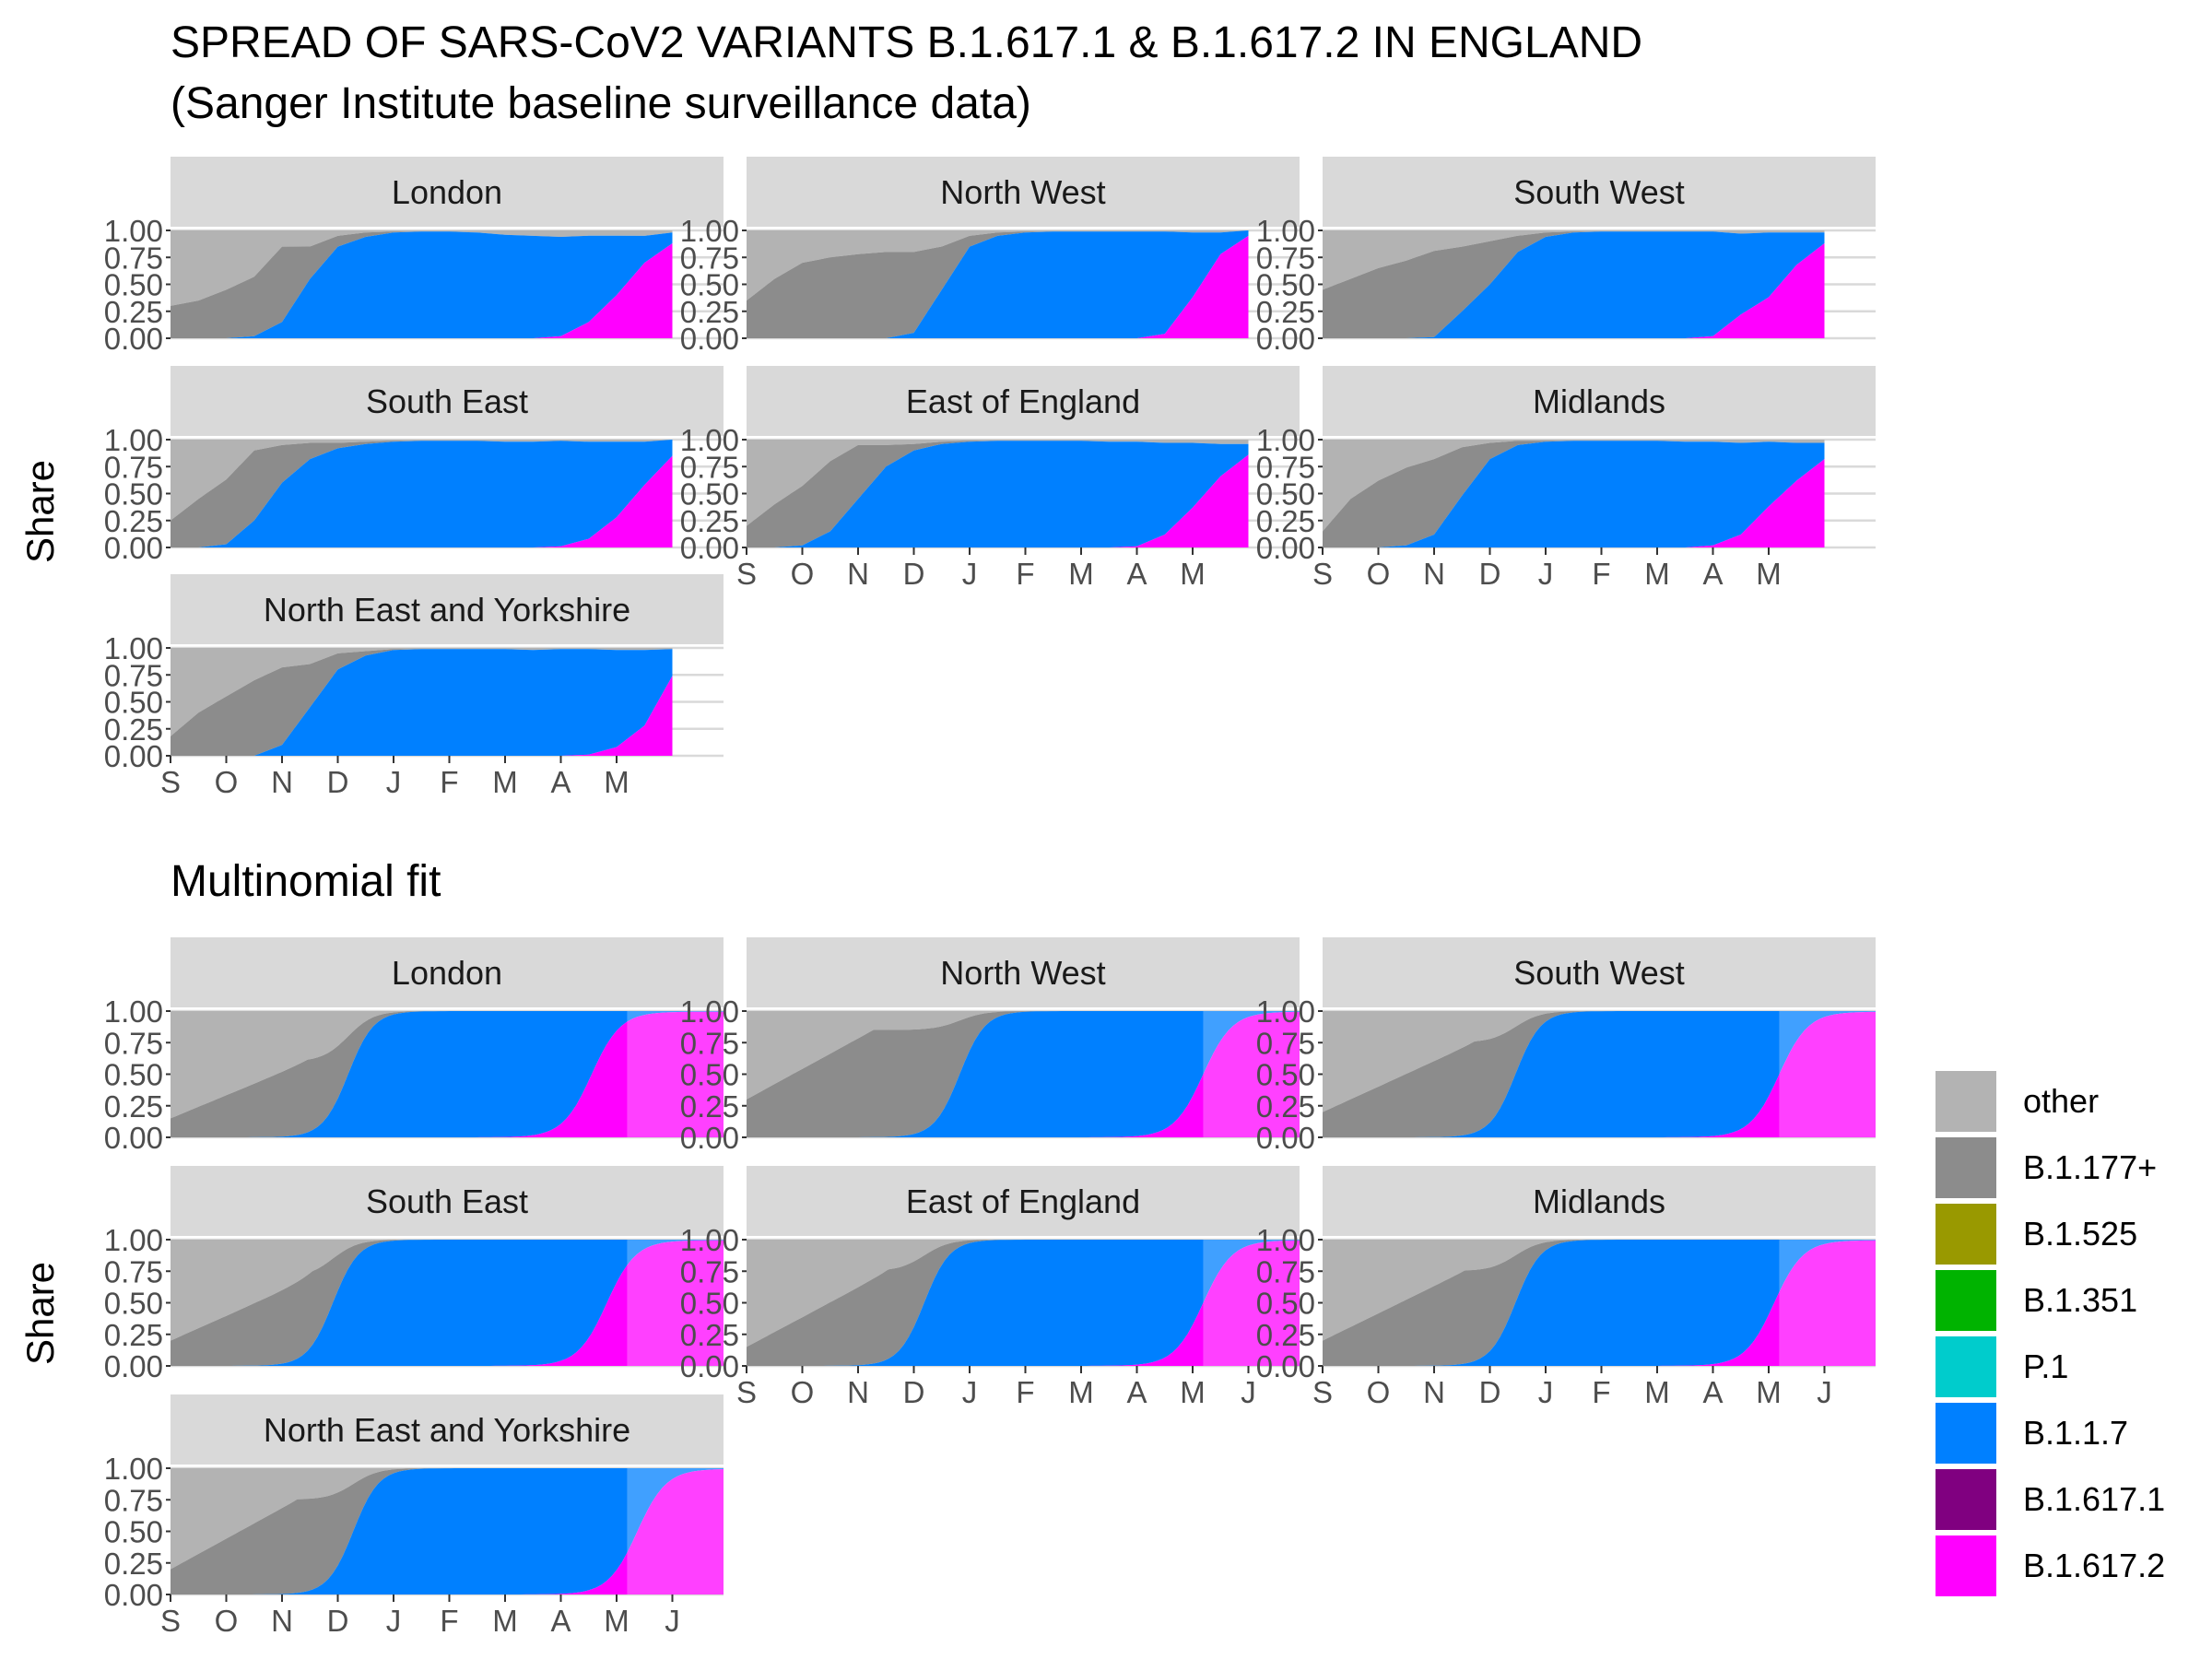 This screenshot has width=2212, height=1659. Describe the element at coordinates (1025, 574) in the screenshot. I see `obs-east-of-england-xtick-5: F` at that location.